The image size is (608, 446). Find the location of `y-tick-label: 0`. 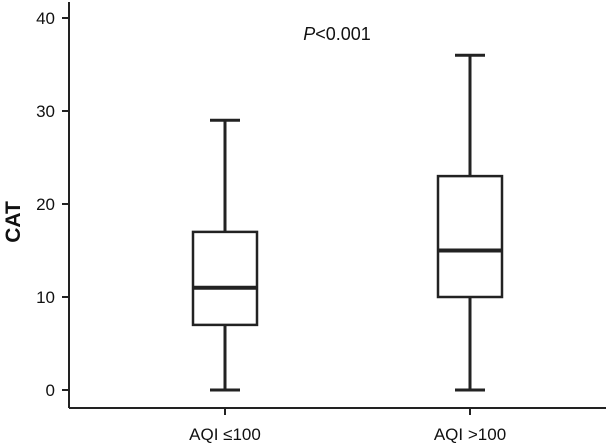

y-tick-label: 0 is located at coordinates (50, 390).